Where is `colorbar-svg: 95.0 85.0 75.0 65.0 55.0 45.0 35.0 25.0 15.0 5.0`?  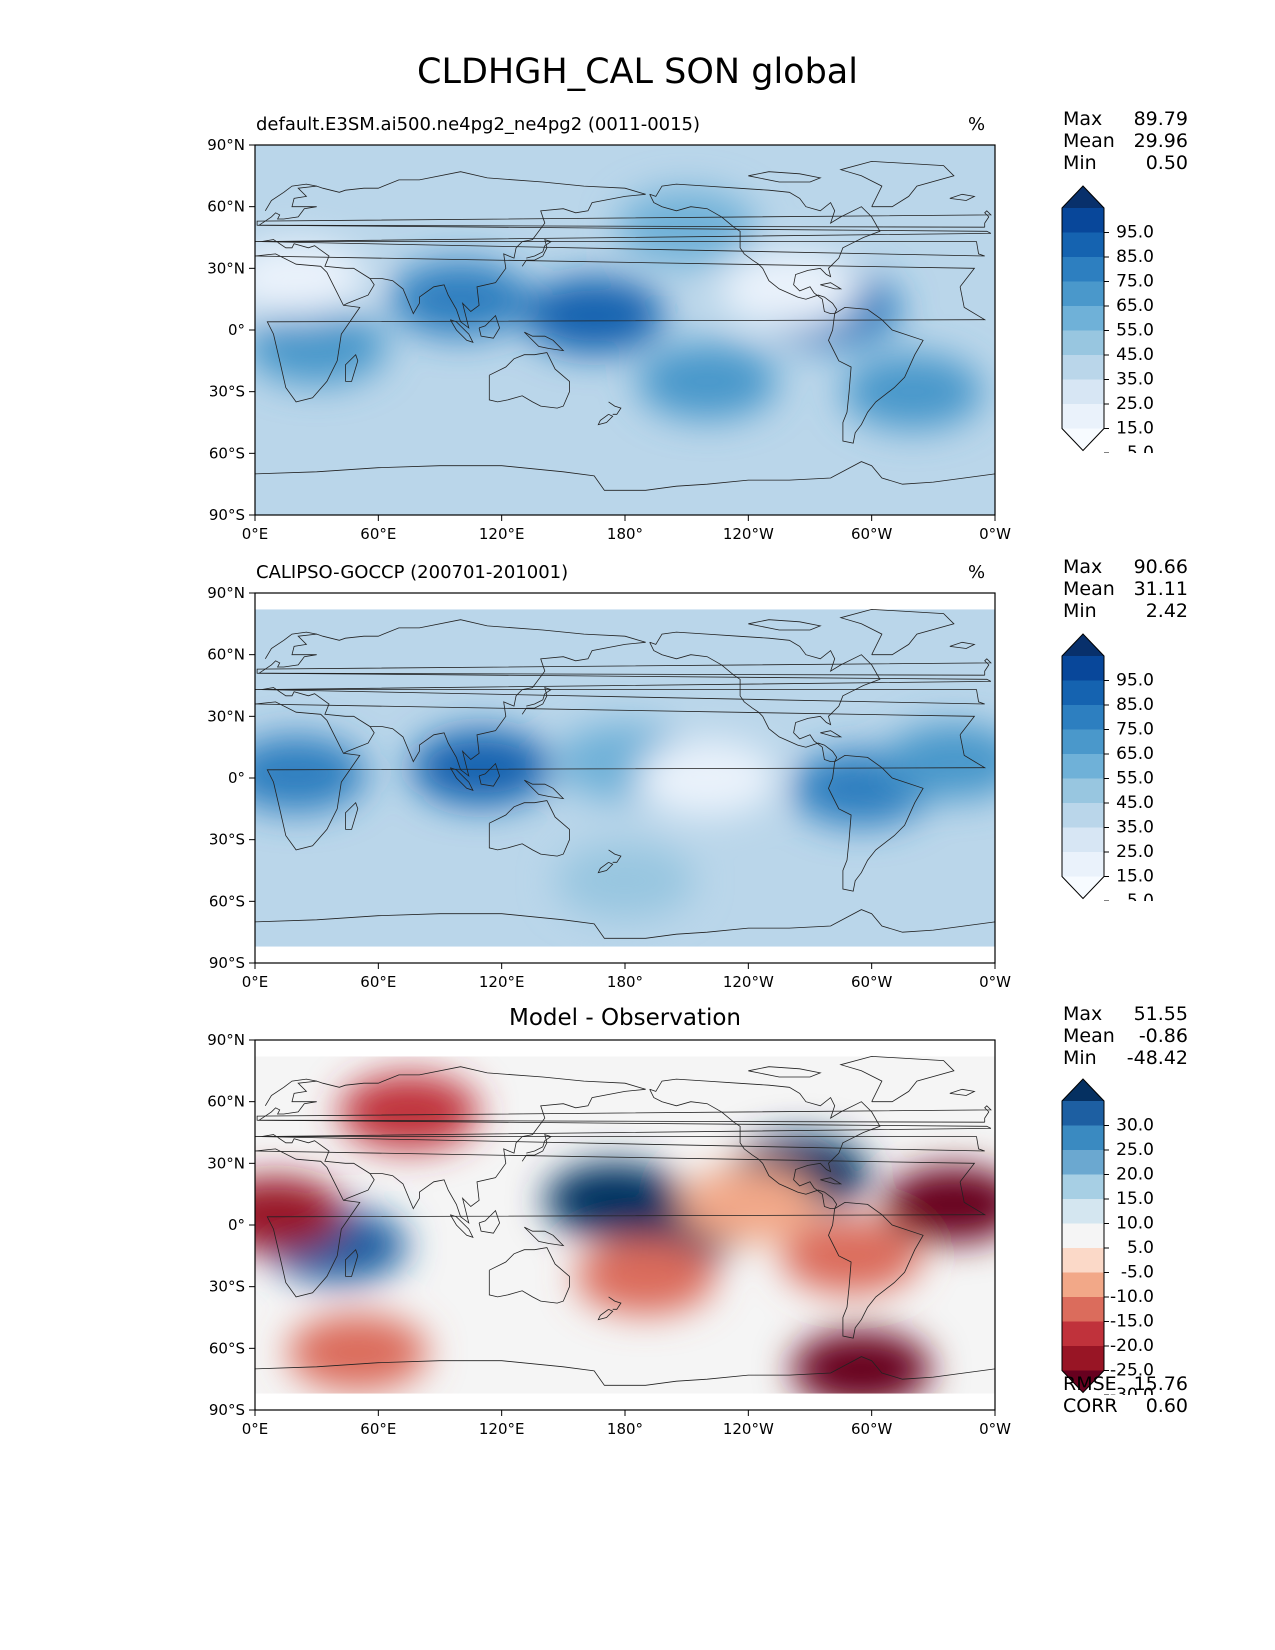
colorbar-svg: 95.0 85.0 75.0 65.0 55.0 45.0 35.0 25.0 15.0 5.0 is located at coordinates (1107, 324).